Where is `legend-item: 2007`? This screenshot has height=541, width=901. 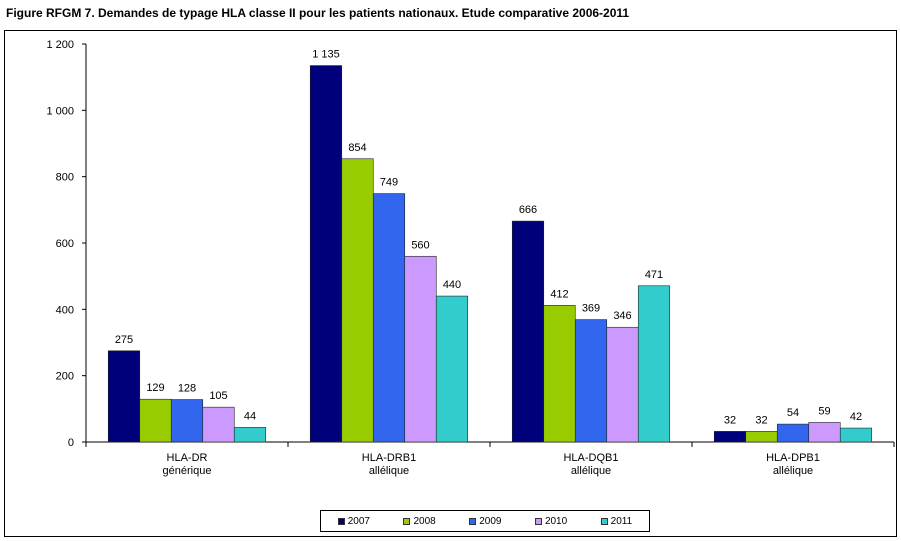
legend-item: 2007 is located at coordinates (353, 521).